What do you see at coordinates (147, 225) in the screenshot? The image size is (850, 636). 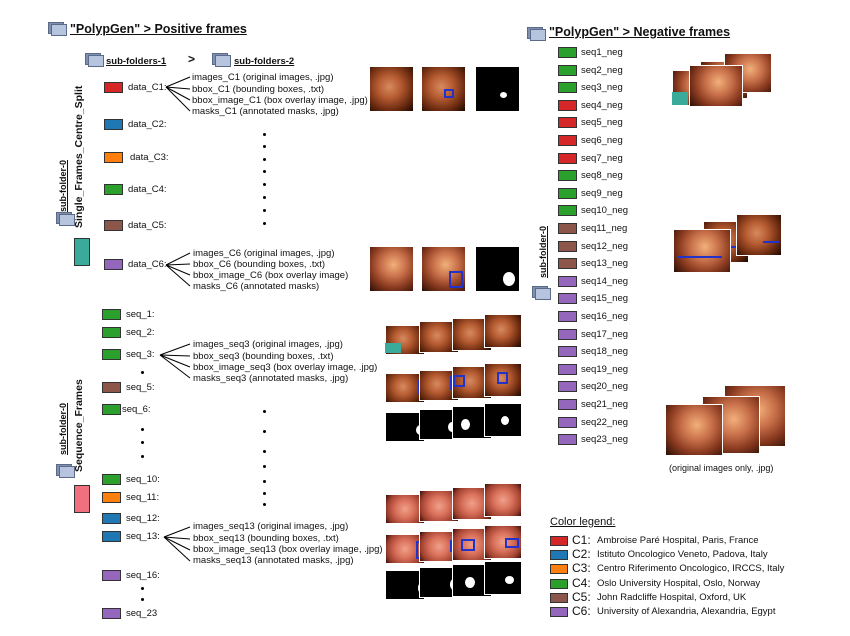 I see `centre-folder-label: data_C5:` at bounding box center [147, 225].